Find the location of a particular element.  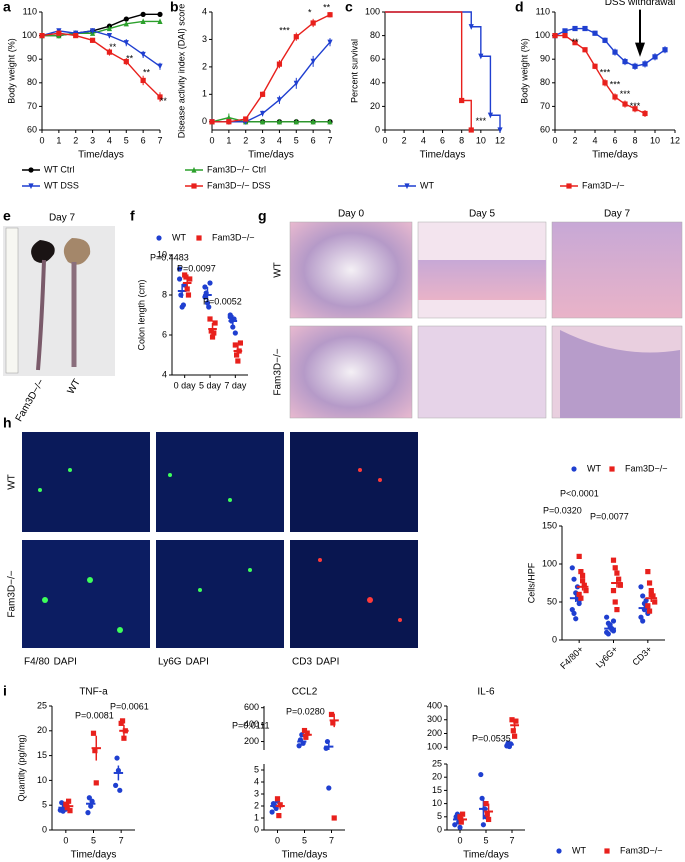

y-tick-label: 8 is located at coordinates (164, 294).